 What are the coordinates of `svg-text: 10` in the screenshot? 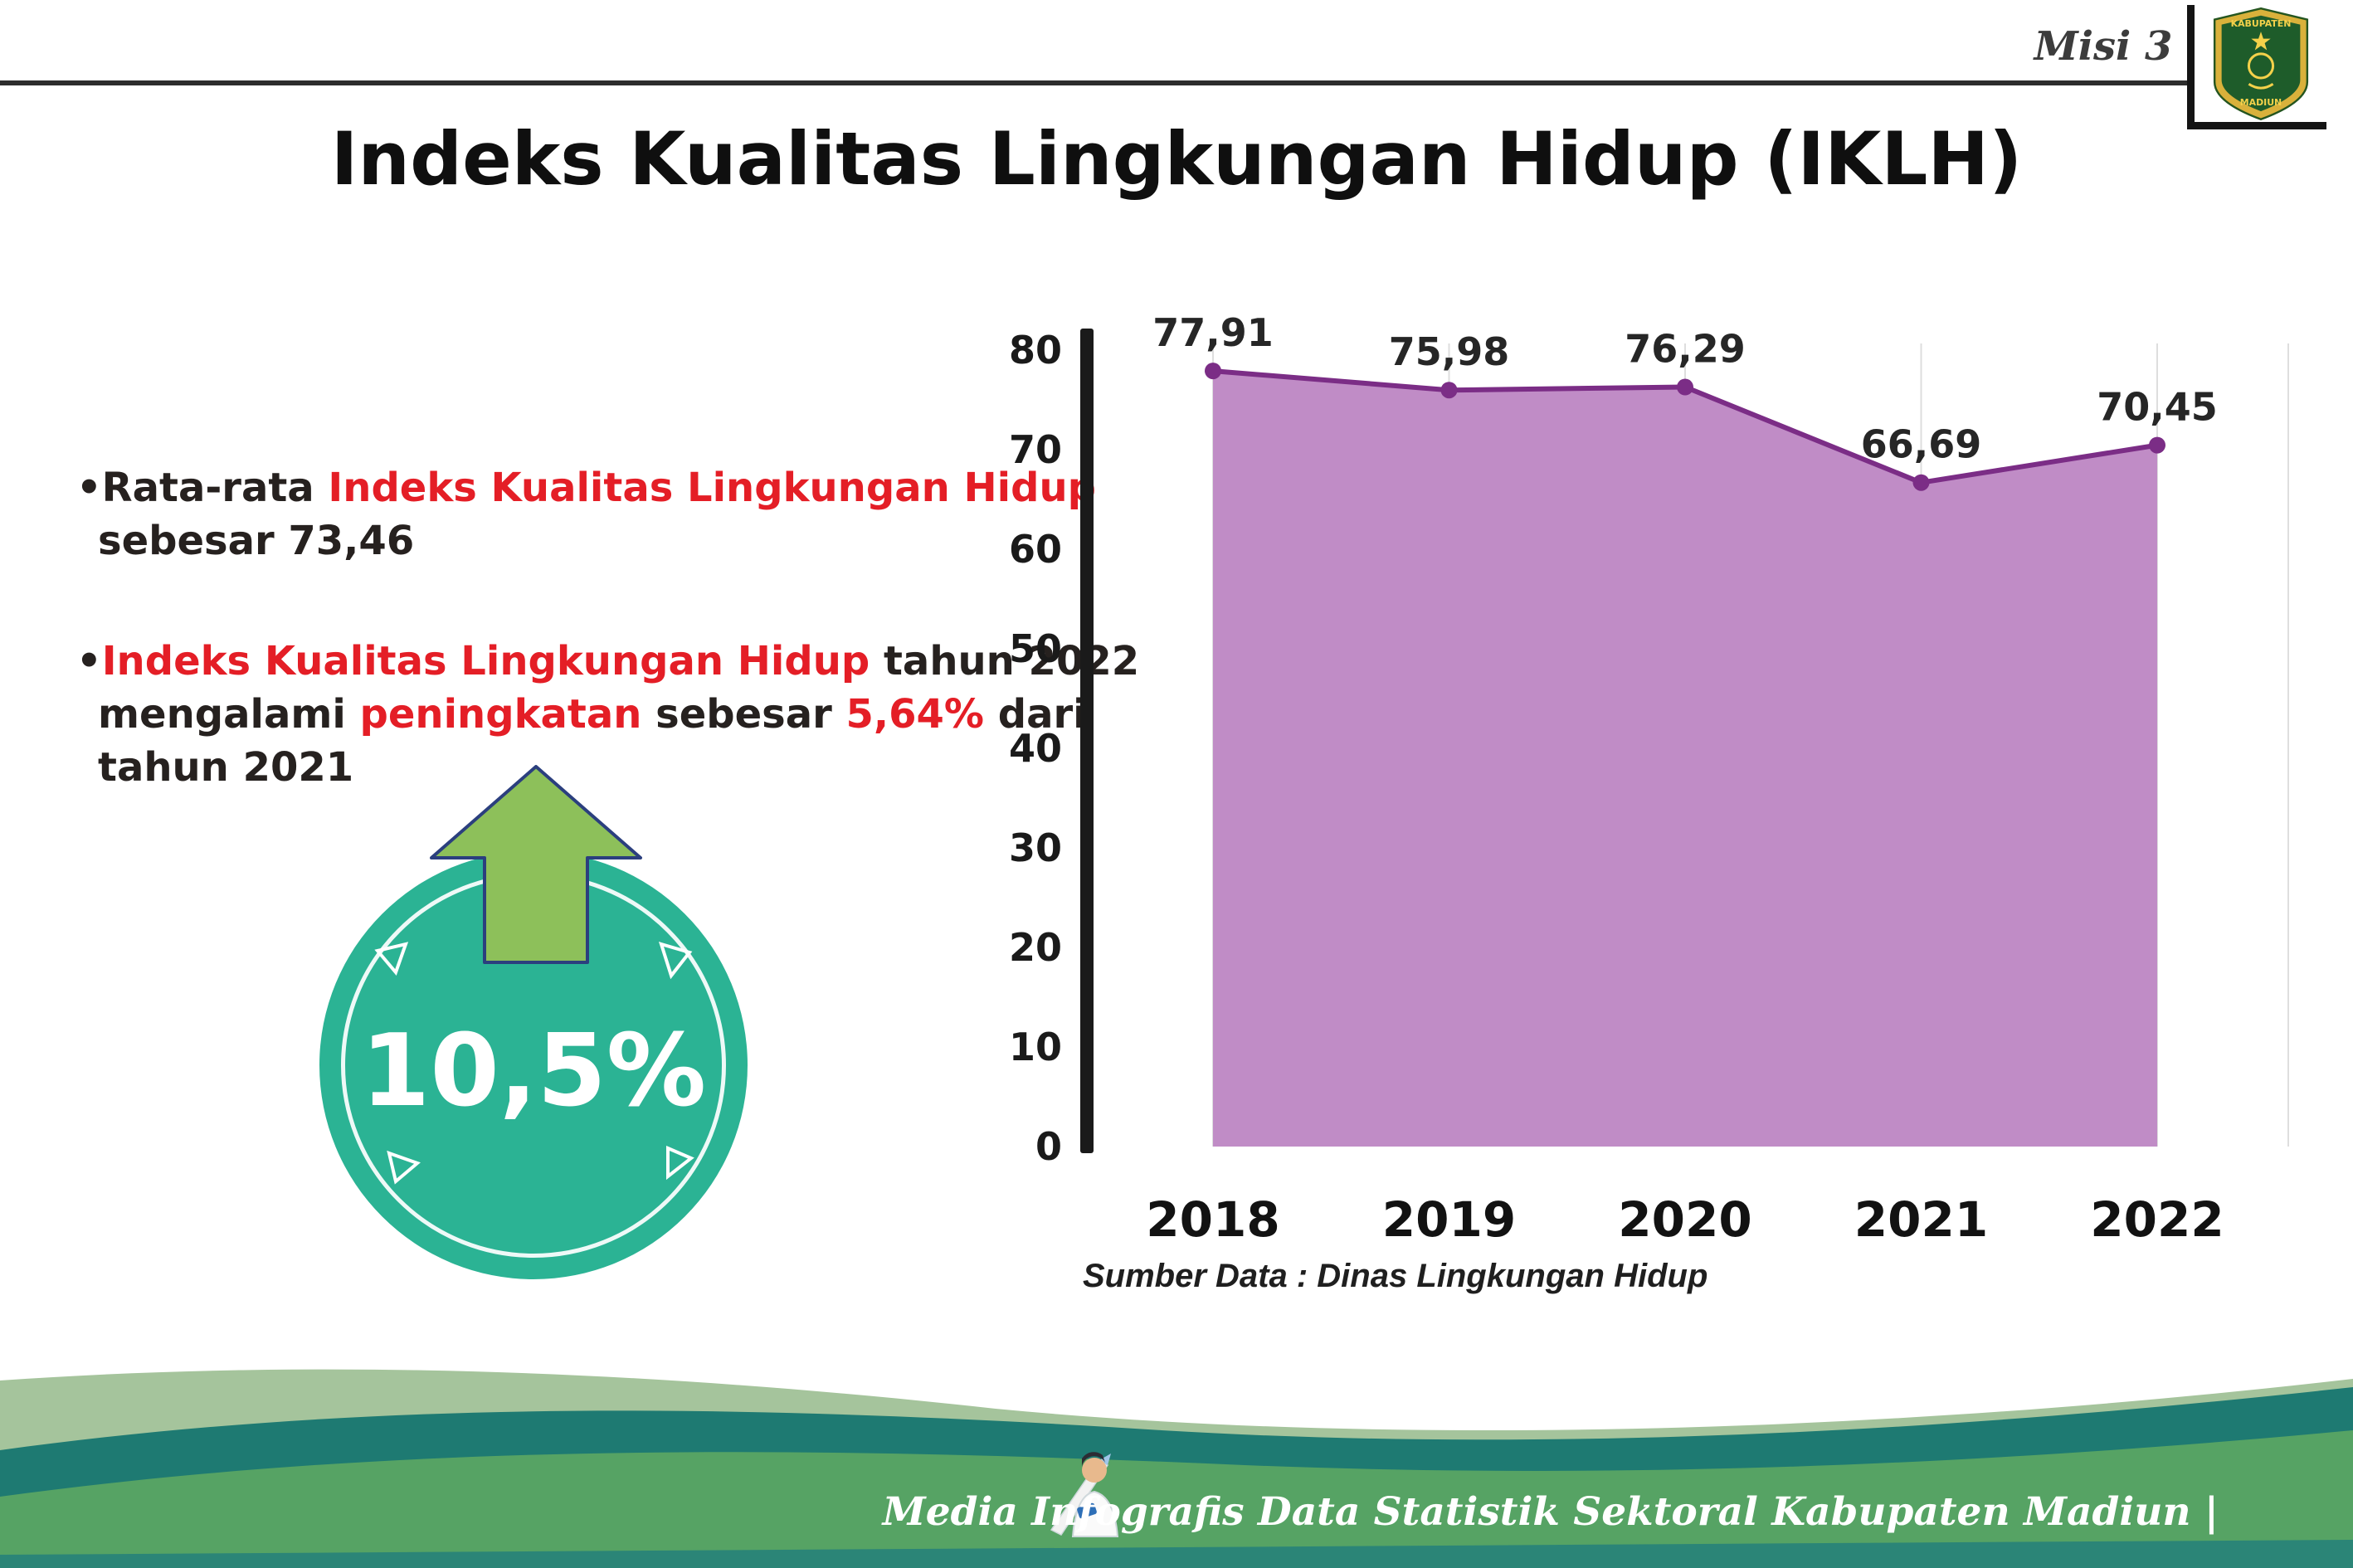 It's located at (1035, 1047).